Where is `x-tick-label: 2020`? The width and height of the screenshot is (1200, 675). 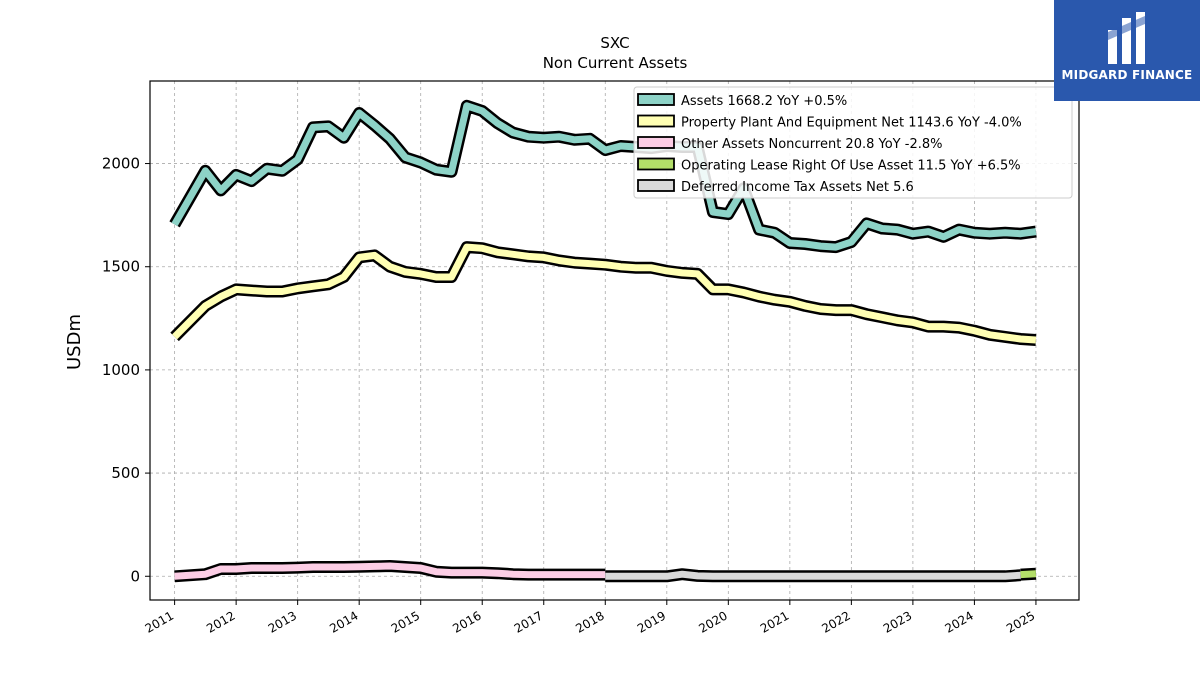
x-tick-label: 2020 is located at coordinates (712, 621).